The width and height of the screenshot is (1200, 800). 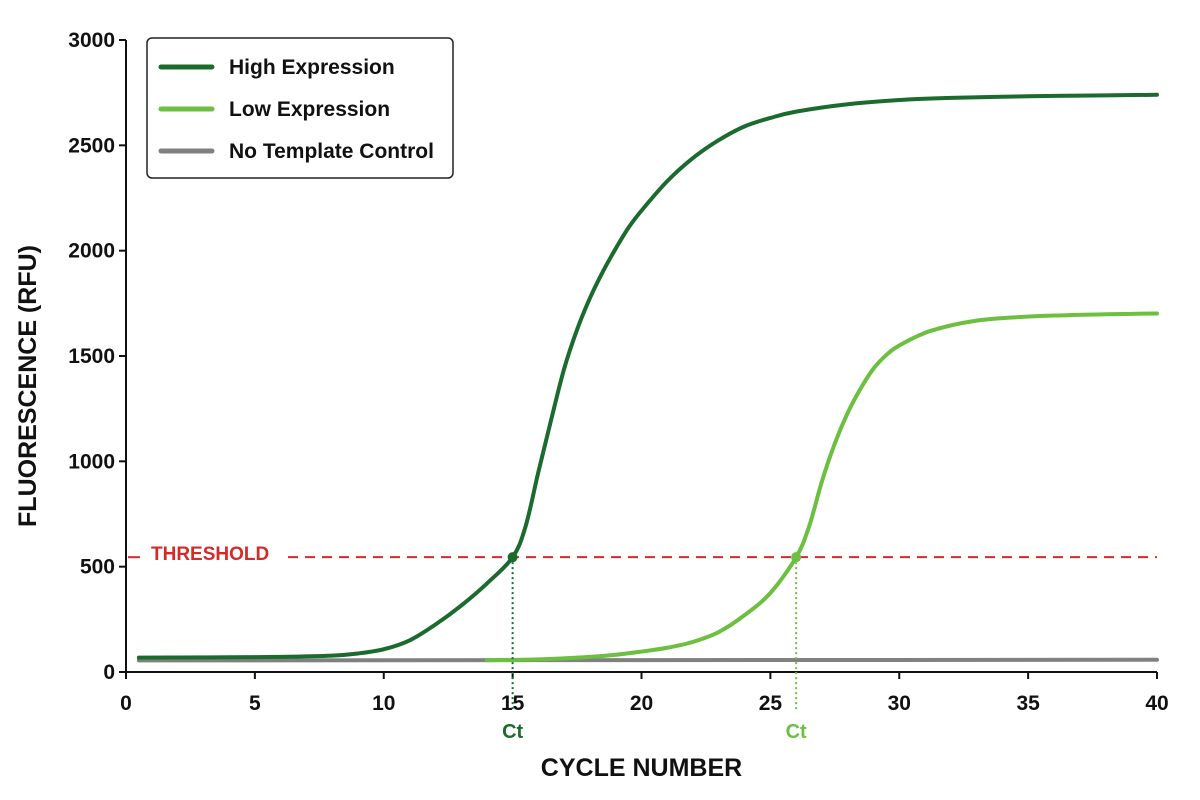 What do you see at coordinates (210, 554) in the screenshot?
I see `threshold-label: THRESHOLD` at bounding box center [210, 554].